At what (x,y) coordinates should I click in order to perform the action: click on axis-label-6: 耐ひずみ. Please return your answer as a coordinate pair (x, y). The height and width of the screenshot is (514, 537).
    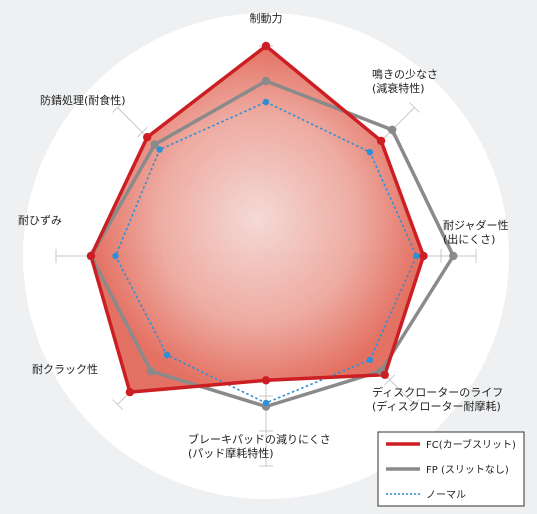
    Looking at the image, I should click on (40, 220).